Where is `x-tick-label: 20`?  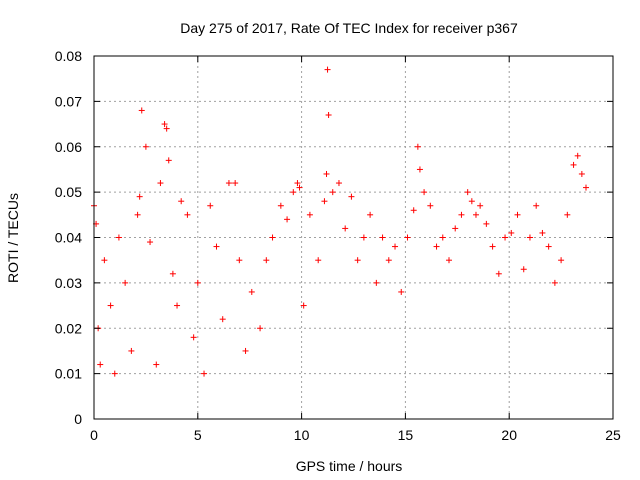 x-tick-label: 20 is located at coordinates (509, 435).